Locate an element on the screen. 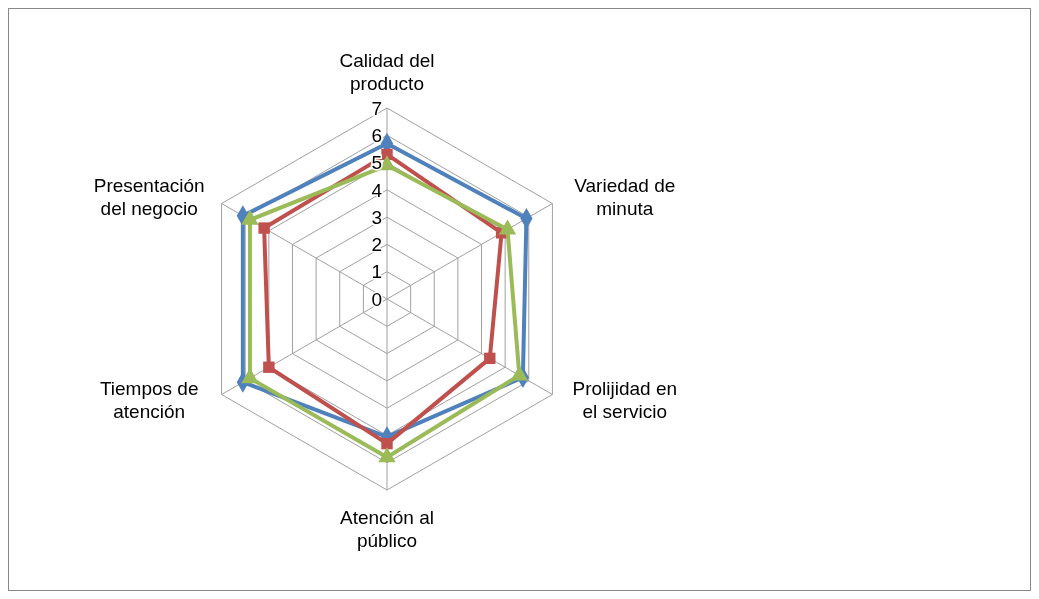 This screenshot has height=599, width=1039. y-tick-label: 5 is located at coordinates (376, 163).